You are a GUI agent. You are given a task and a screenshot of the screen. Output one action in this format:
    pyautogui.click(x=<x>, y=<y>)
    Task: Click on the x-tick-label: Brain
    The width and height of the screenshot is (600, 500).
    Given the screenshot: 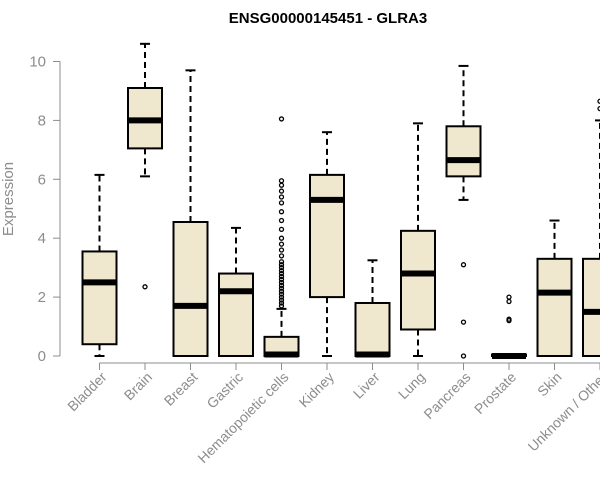 What is the action you would take?
    pyautogui.click(x=138, y=386)
    